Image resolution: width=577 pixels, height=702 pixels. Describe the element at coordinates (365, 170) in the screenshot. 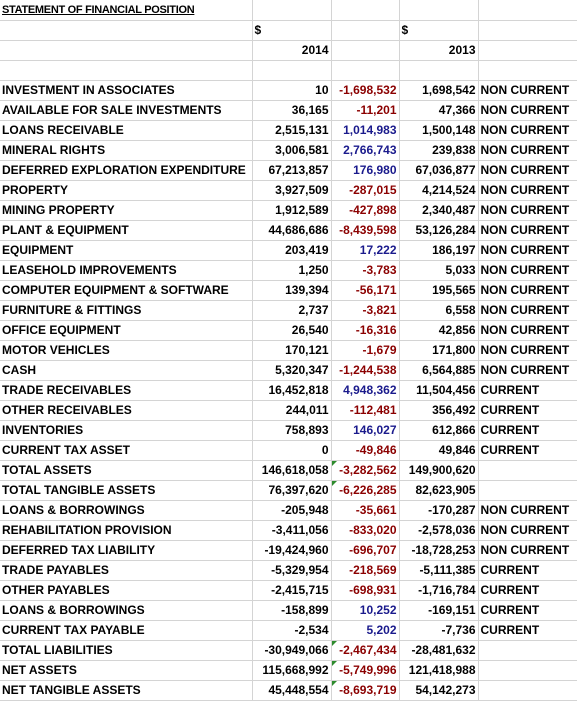

I see `value-change: 176,980` at that location.